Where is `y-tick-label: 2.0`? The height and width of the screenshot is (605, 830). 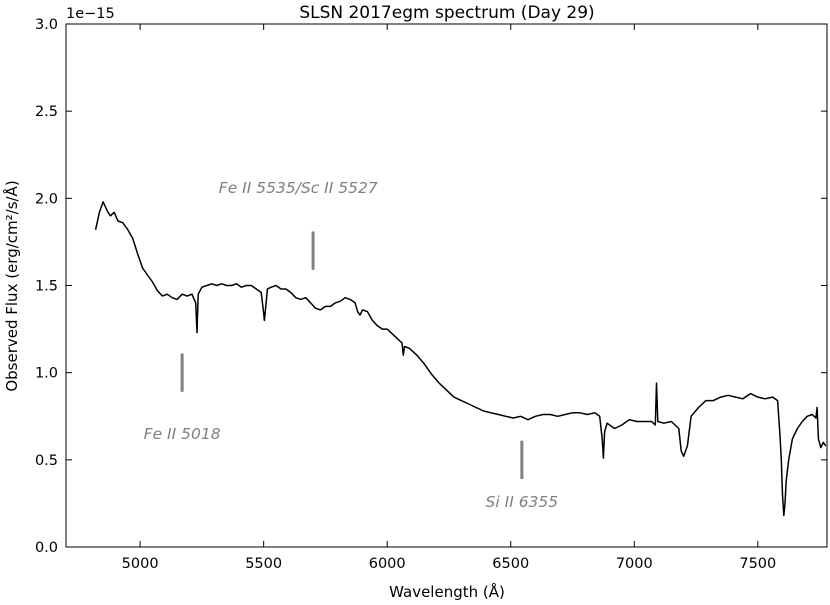
y-tick-label: 2.0 is located at coordinates (46, 199).